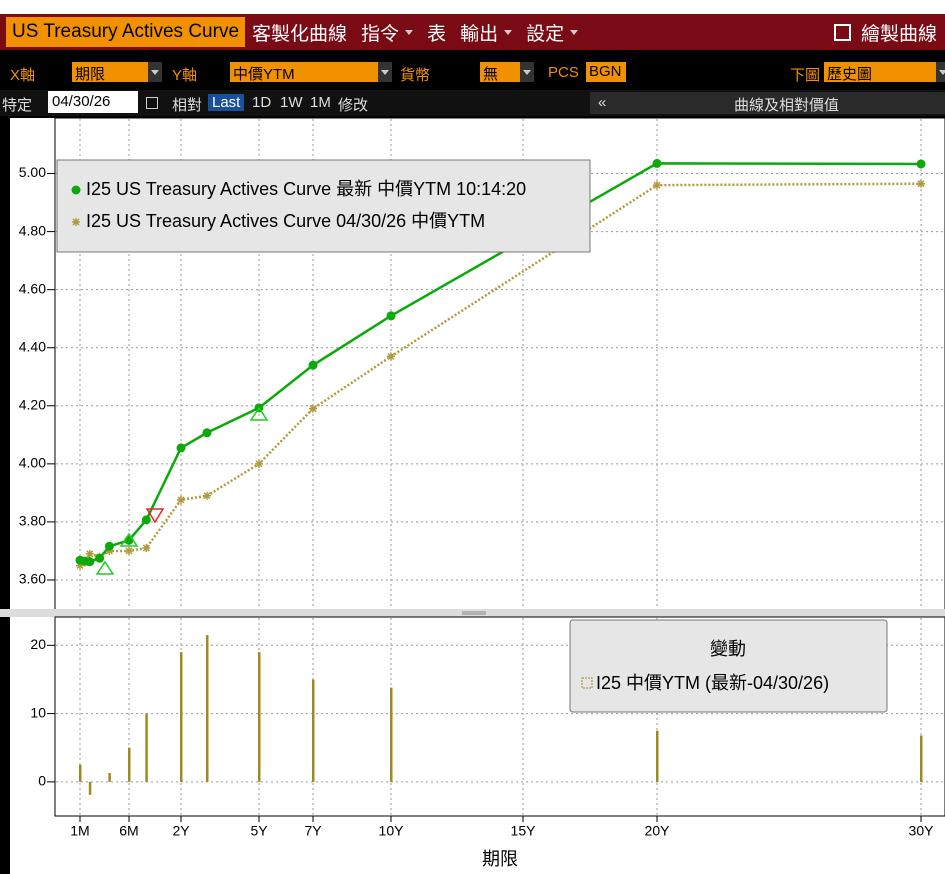 Image resolution: width=945 pixels, height=874 pixels. I want to click on x-tick-label: 6M, so click(128, 831).